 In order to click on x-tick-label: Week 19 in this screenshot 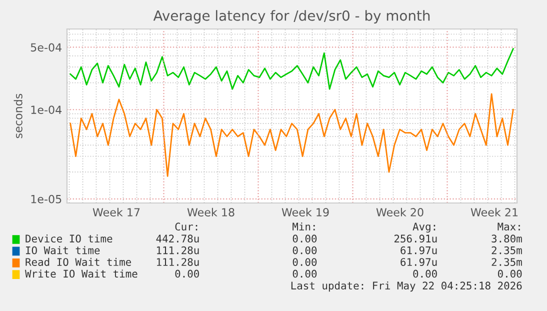, I will do `click(305, 212)`.